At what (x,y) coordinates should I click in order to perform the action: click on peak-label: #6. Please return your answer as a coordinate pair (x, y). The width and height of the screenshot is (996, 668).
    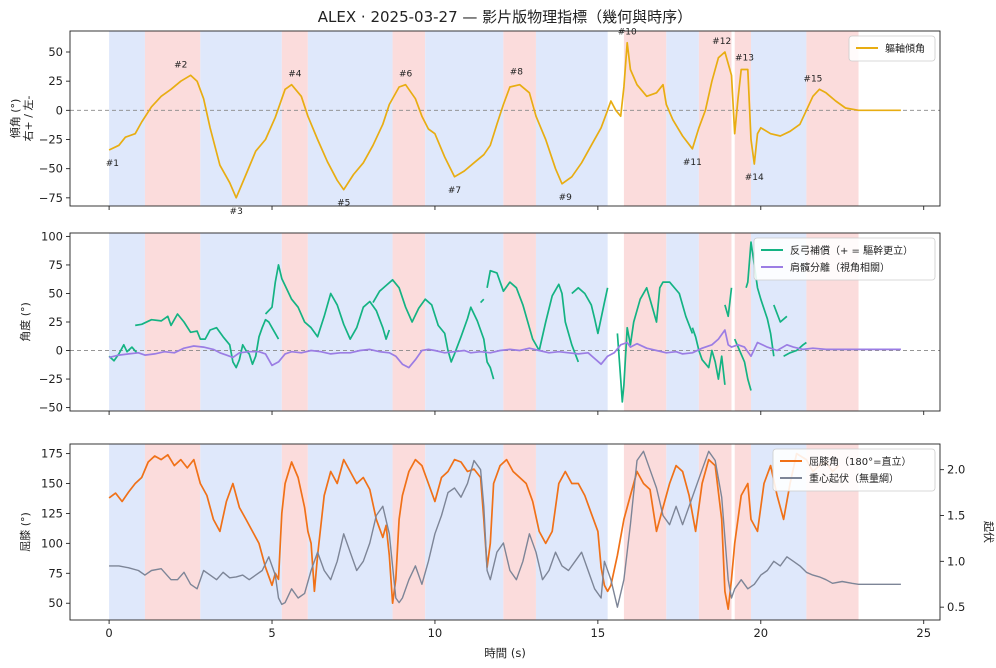
    Looking at the image, I should click on (406, 75).